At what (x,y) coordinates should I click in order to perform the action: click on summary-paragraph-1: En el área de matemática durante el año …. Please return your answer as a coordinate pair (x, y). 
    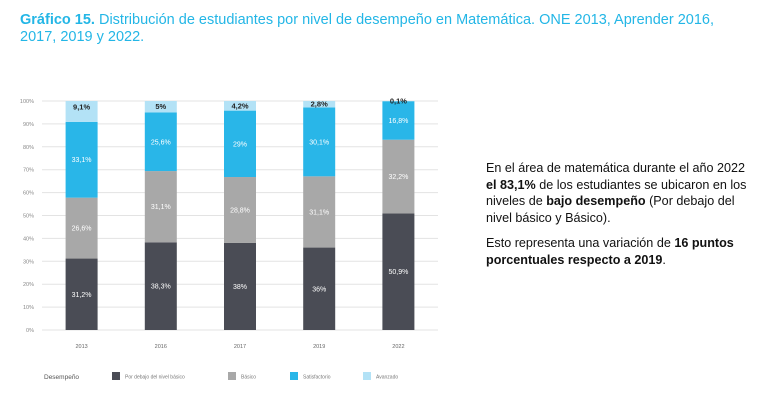
    Looking at the image, I should click on (622, 193).